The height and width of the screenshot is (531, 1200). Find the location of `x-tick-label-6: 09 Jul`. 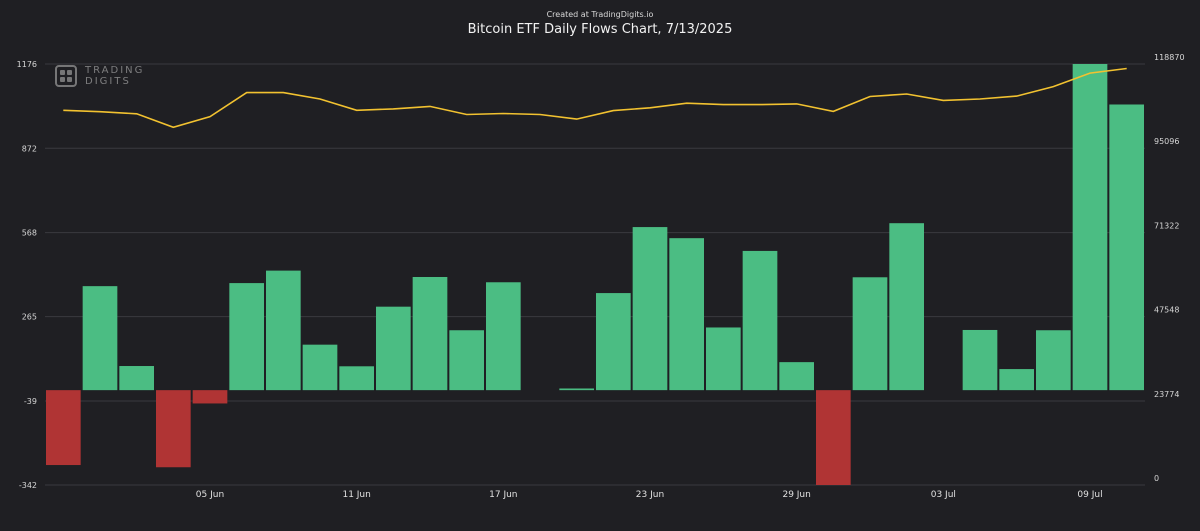

x-tick-label-6: 09 Jul is located at coordinates (1089, 495).